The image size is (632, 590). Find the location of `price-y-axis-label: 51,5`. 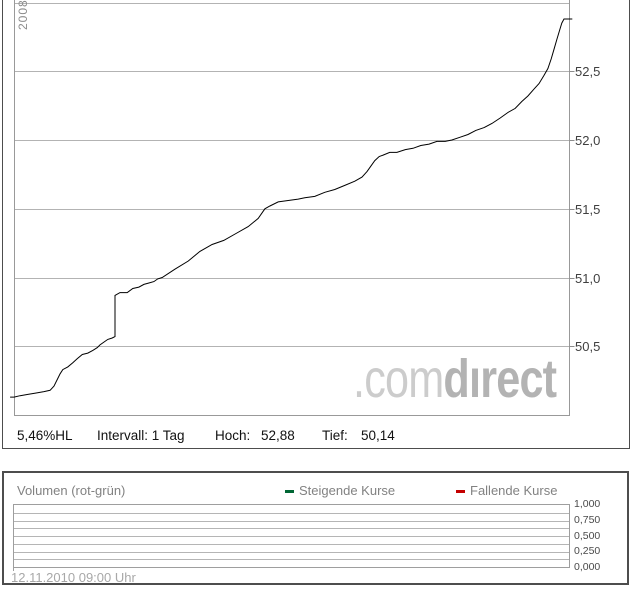

price-y-axis-label: 51,5 is located at coordinates (588, 209).